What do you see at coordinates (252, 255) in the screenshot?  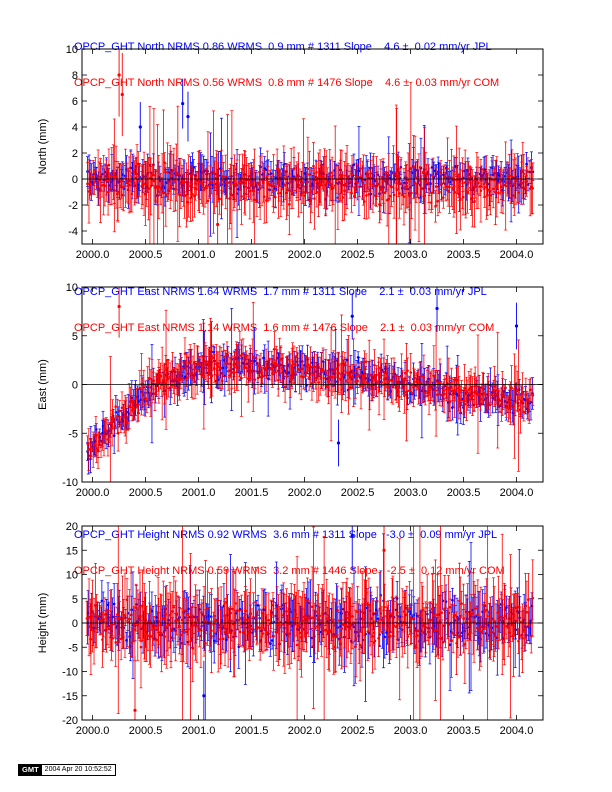 I see `north-xtick-label: 2001.5` at bounding box center [252, 255].